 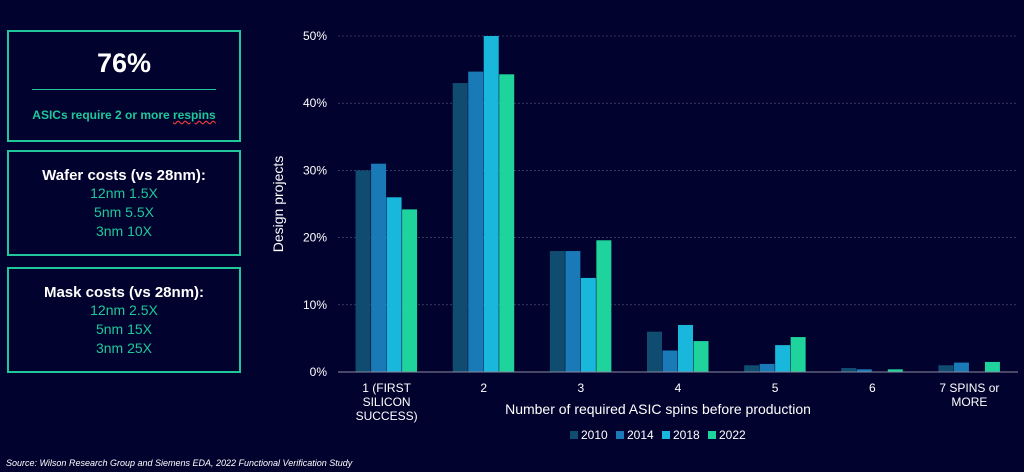 I want to click on legend-label: 2018, so click(x=686, y=435).